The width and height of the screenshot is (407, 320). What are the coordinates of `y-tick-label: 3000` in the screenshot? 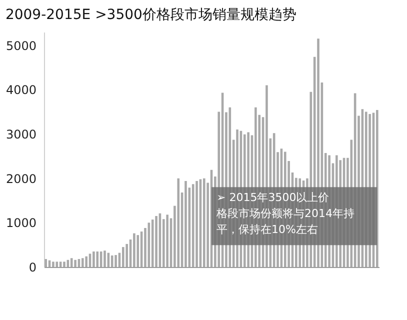 It's located at (21, 134).